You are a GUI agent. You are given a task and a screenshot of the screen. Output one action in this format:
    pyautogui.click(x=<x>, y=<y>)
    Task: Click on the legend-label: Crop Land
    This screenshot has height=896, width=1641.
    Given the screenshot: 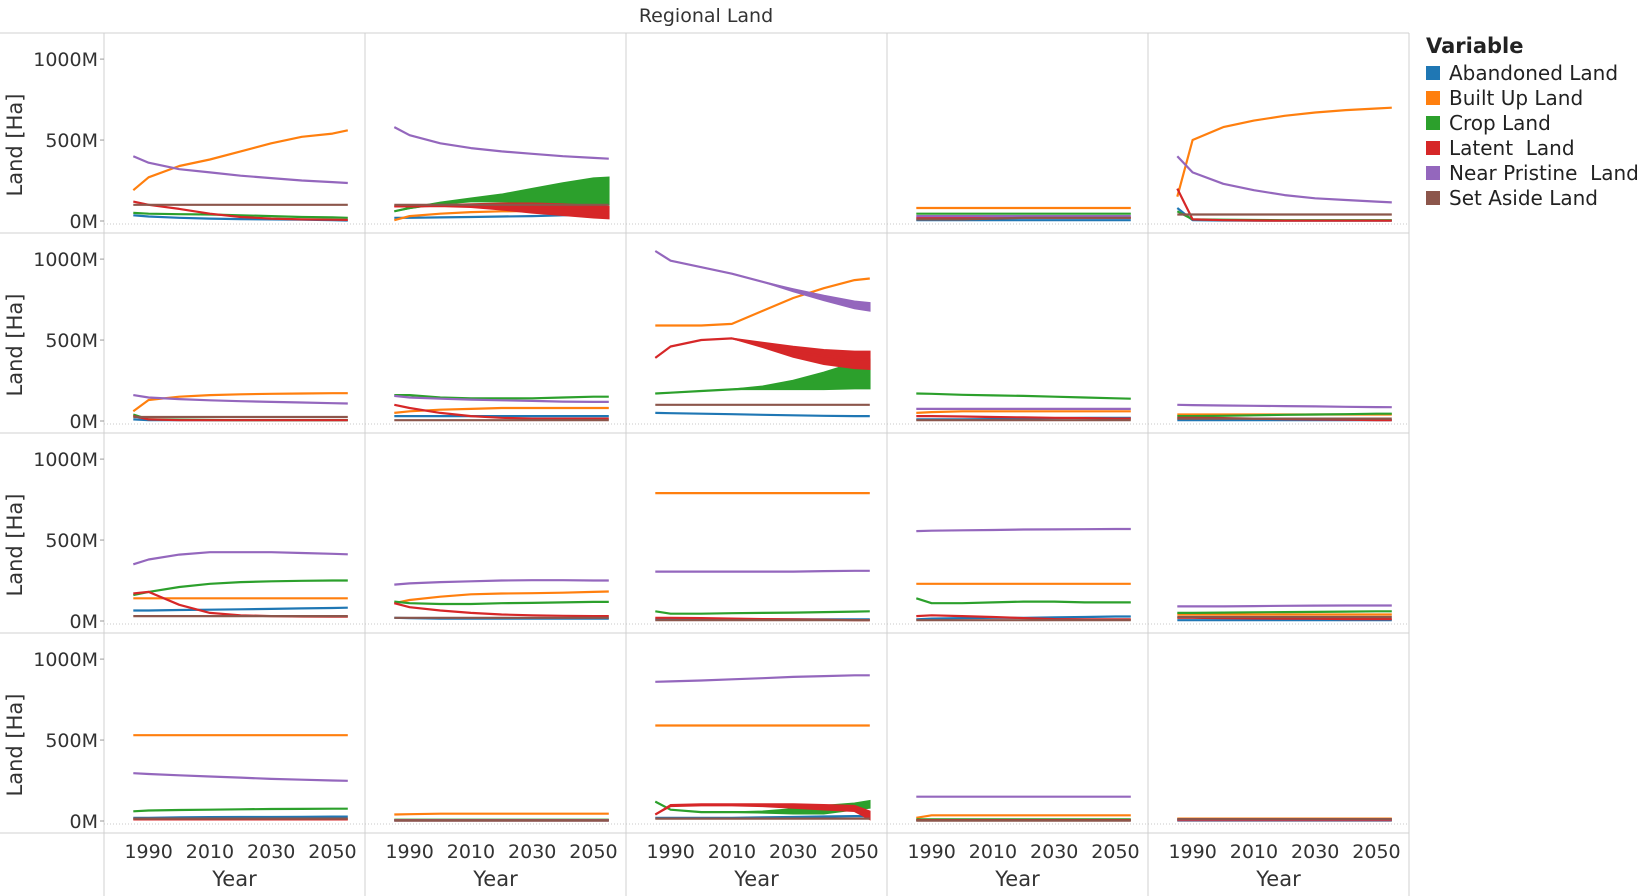 What is the action you would take?
    pyautogui.click(x=1500, y=122)
    